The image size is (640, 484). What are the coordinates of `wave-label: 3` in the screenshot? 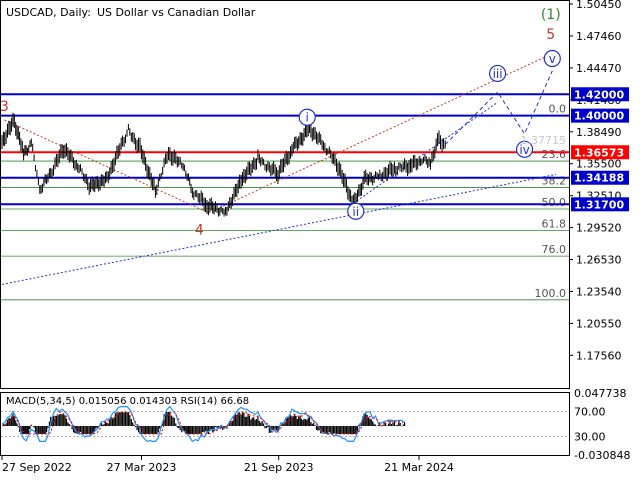 It's located at (4, 107).